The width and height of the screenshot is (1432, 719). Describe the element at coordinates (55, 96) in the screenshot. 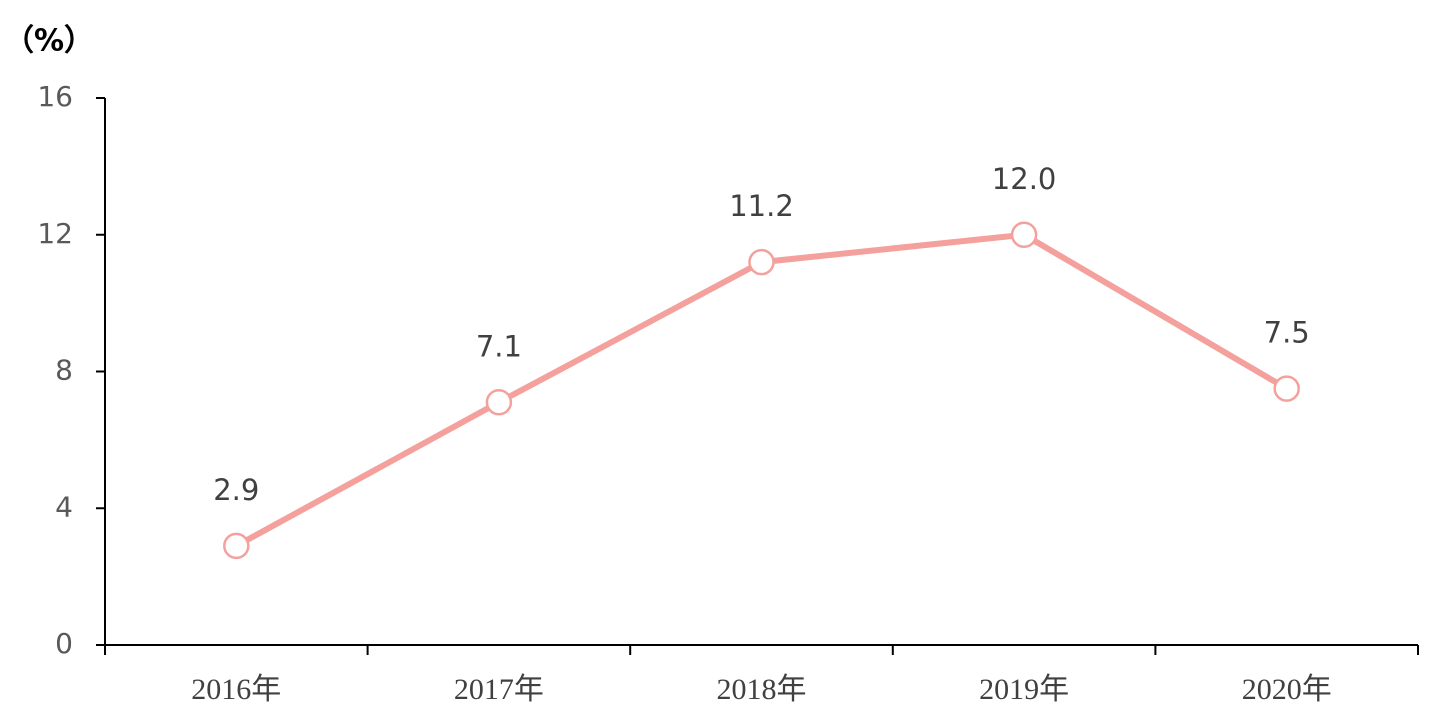

I see `y-tick-label: 16` at that location.